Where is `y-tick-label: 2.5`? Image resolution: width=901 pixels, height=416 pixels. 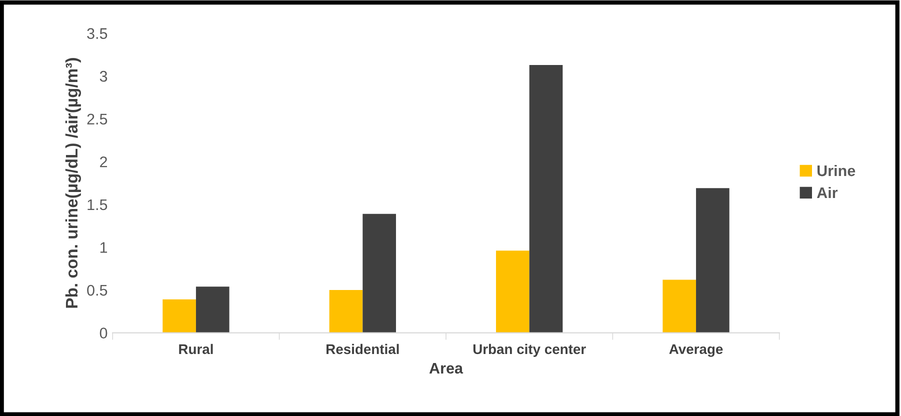
y-tick-label: 2.5 is located at coordinates (97, 119).